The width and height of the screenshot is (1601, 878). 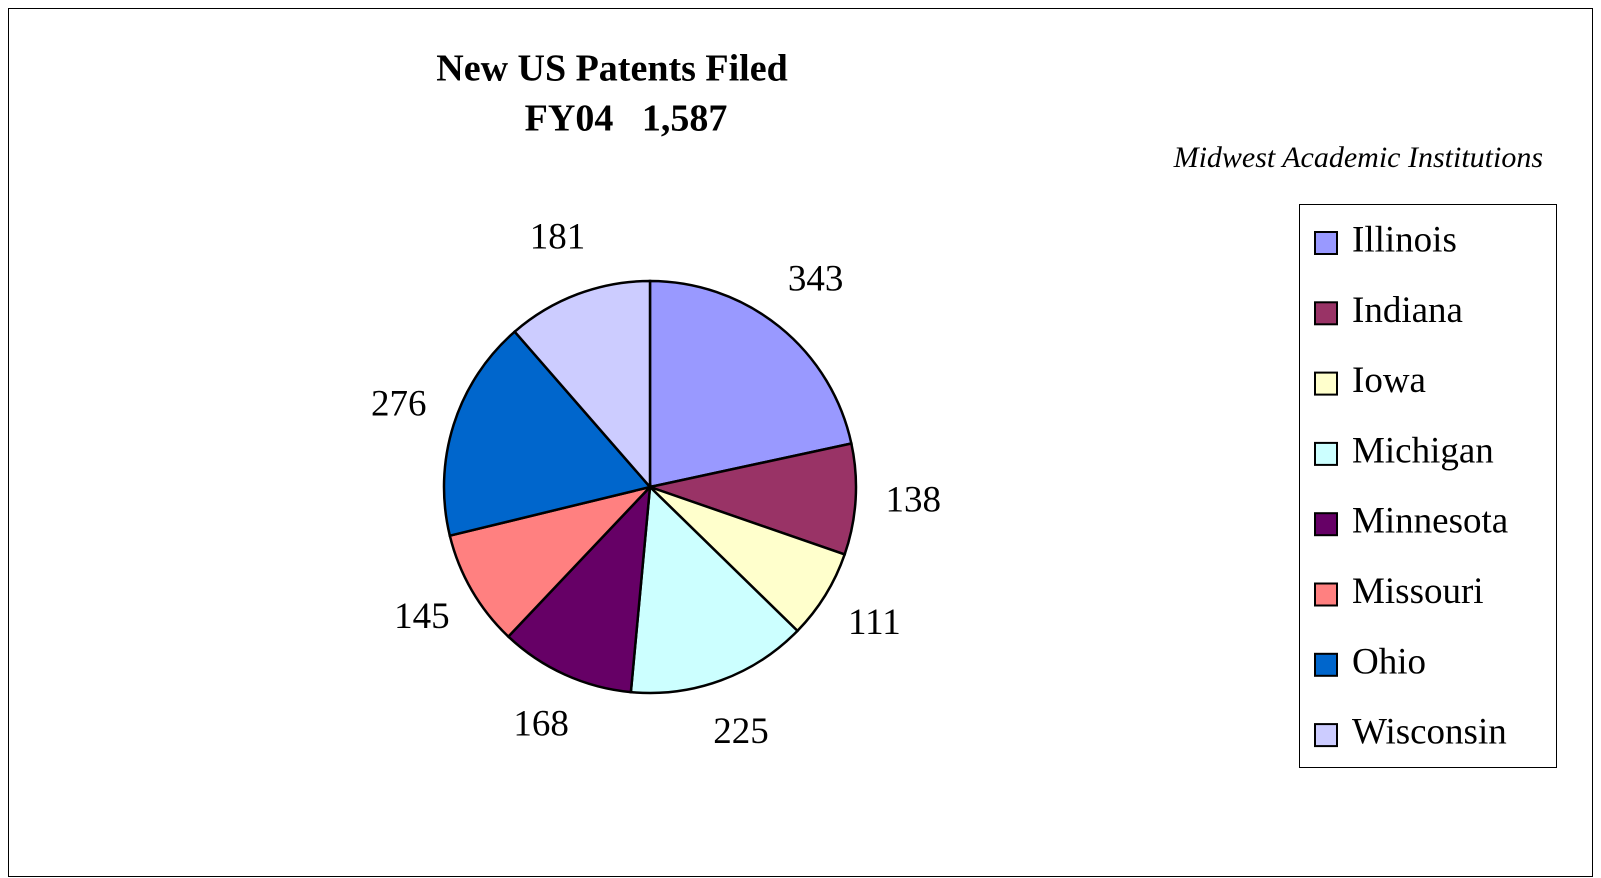 What do you see at coordinates (913, 499) in the screenshot?
I see `data-label: 138` at bounding box center [913, 499].